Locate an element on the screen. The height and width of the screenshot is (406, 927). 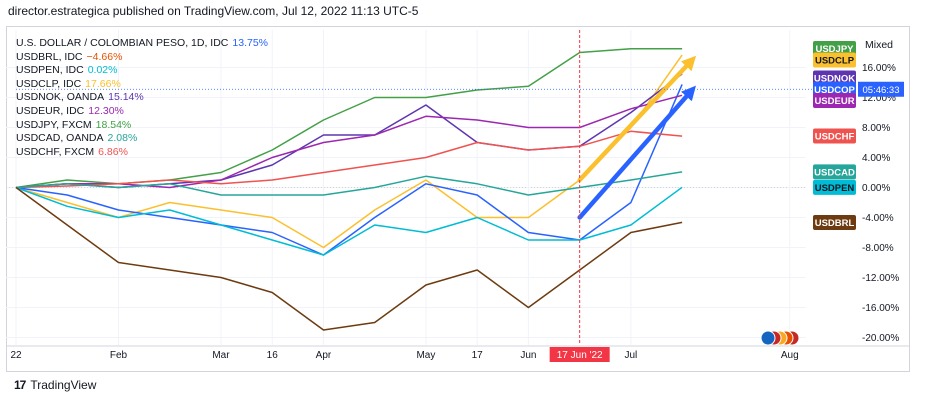
series-line-usdchf is located at coordinates (349, 159).